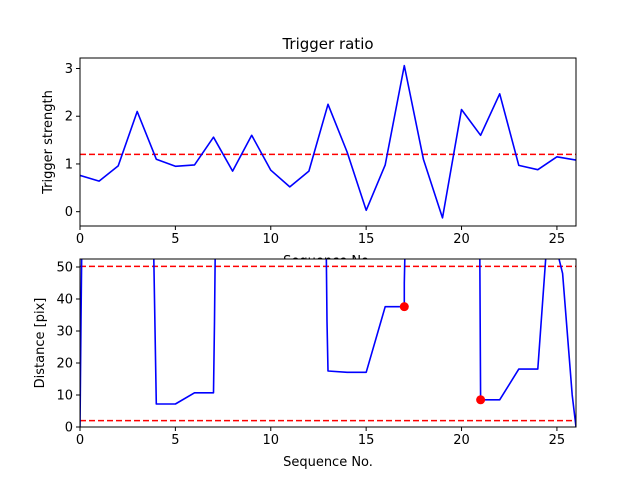  I want to click on top-y-tick-label-1: 1, so click(69, 164).